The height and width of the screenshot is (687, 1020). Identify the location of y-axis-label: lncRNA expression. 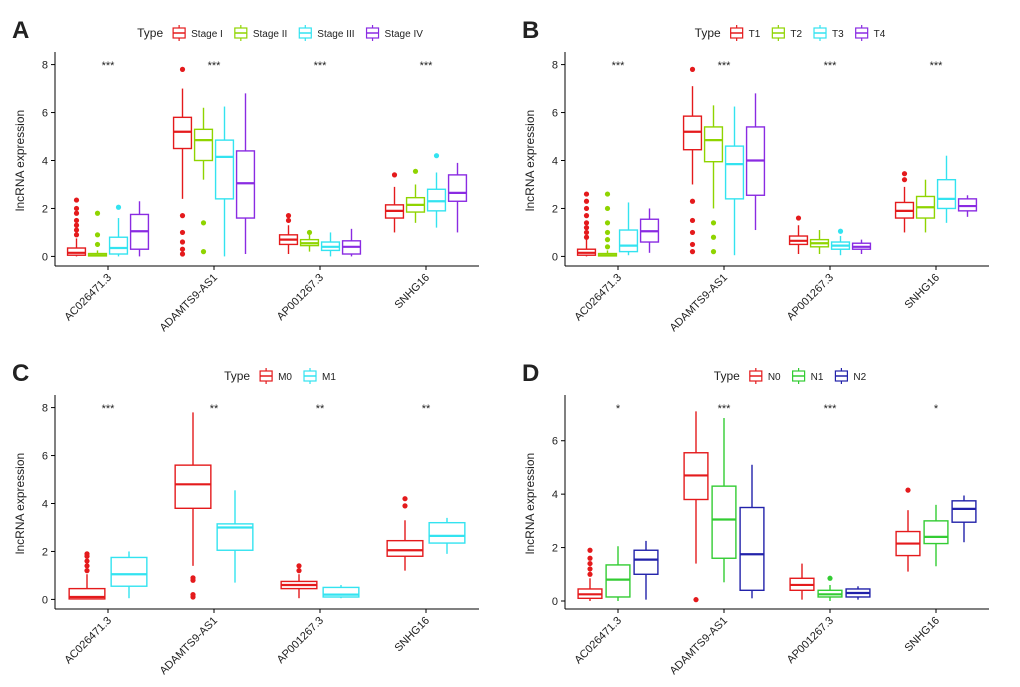
(20, 160).